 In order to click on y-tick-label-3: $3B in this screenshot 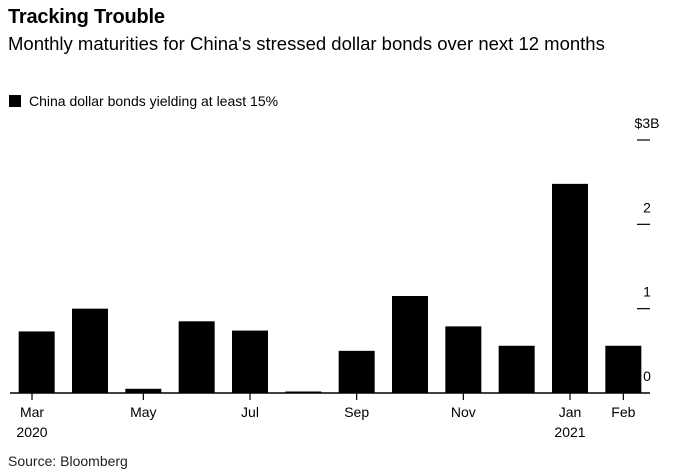, I will do `click(647, 123)`.